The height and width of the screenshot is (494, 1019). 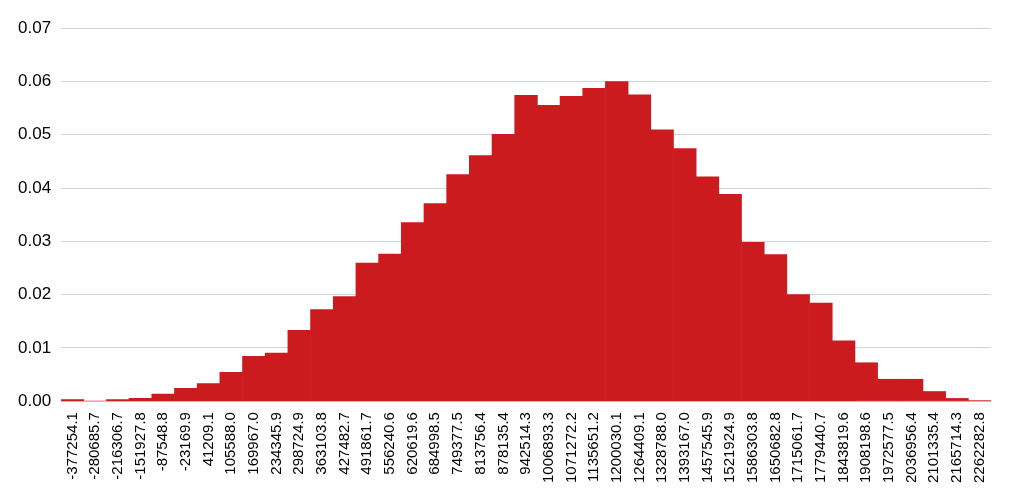 I want to click on x-tick-label: 749377.5, so click(x=457, y=443).